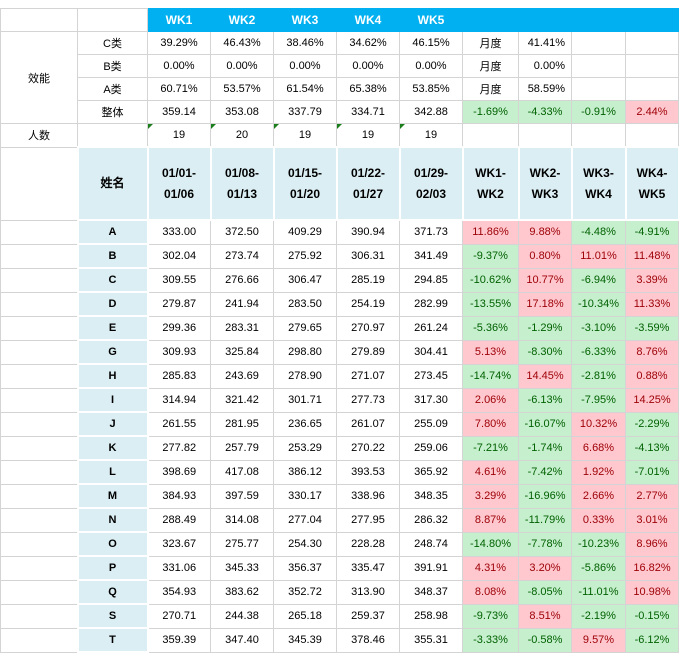 The image size is (684, 653). What do you see at coordinates (545, 424) in the screenshot?
I see `weekly-change: -16.07%` at bounding box center [545, 424].